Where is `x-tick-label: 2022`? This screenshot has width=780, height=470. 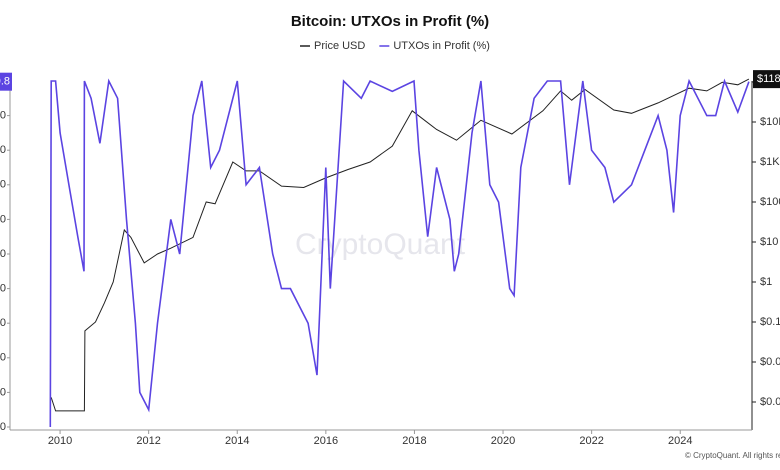 x-tick-label: 2022 is located at coordinates (591, 441).